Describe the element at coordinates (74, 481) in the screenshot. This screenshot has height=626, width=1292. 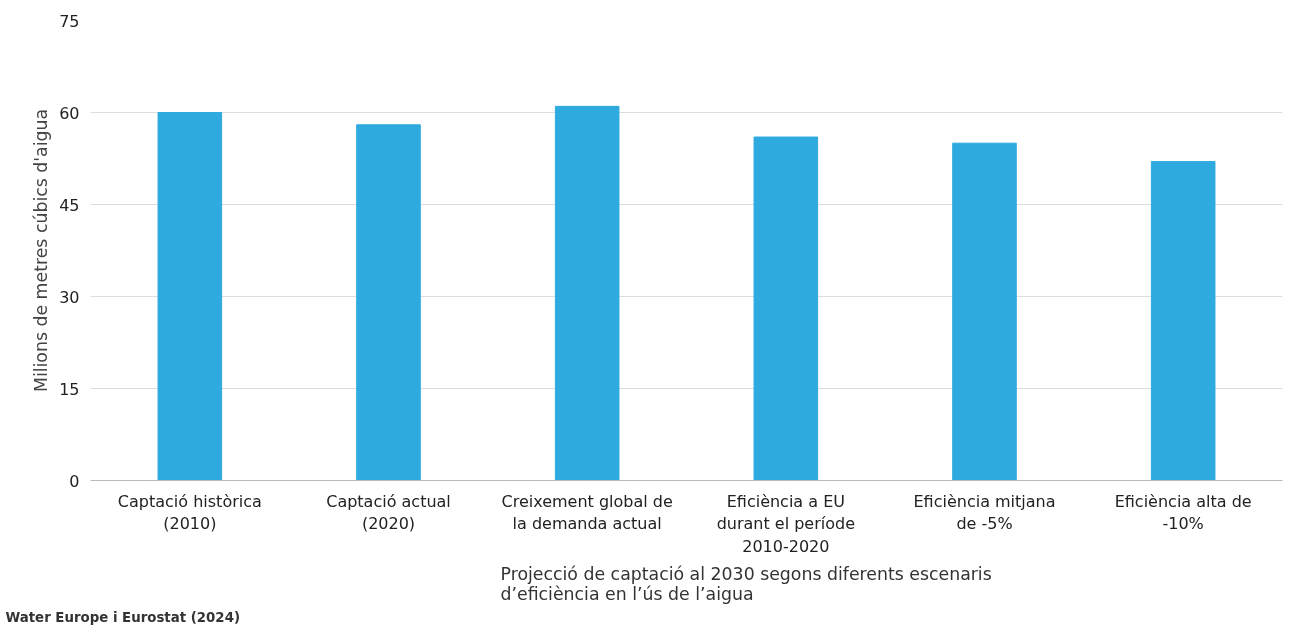
I see `y-tick-label: 0` at that location.